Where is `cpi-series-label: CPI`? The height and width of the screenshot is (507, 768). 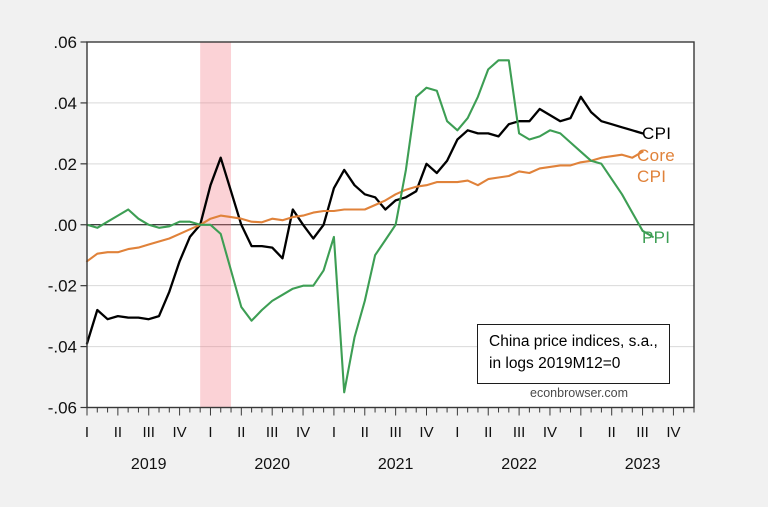
cpi-series-label: CPI is located at coordinates (656, 133).